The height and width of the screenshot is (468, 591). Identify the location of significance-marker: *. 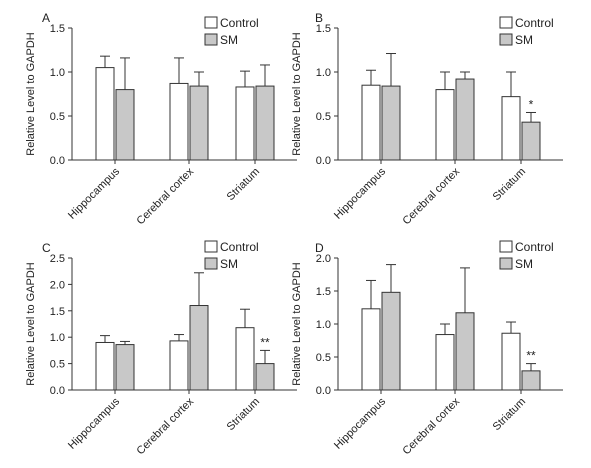
(531, 104).